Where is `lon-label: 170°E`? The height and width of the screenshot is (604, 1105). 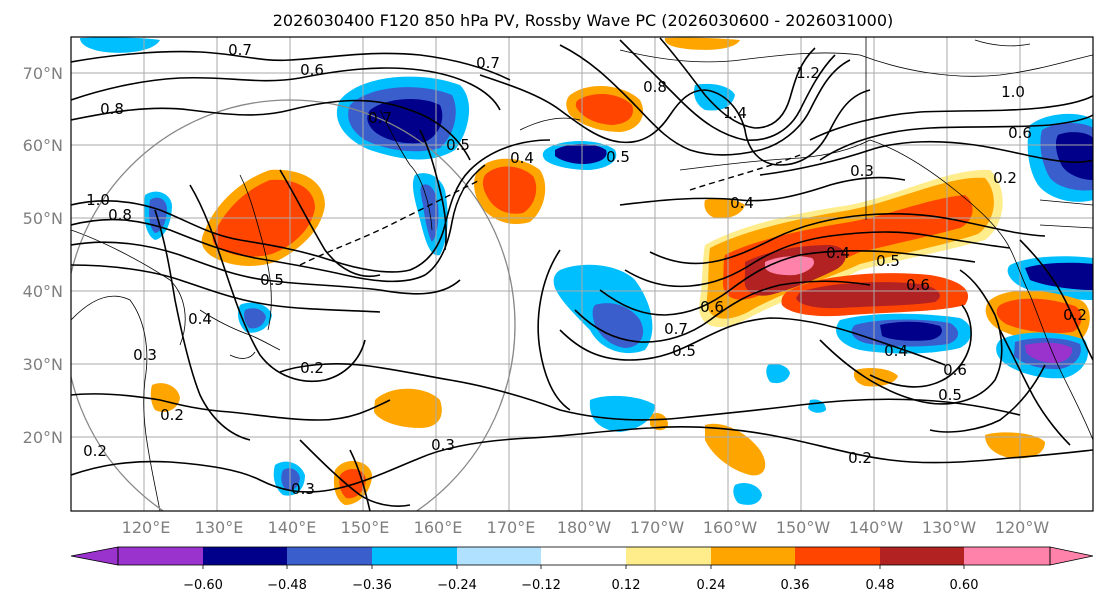 lon-label: 170°E is located at coordinates (511, 527).